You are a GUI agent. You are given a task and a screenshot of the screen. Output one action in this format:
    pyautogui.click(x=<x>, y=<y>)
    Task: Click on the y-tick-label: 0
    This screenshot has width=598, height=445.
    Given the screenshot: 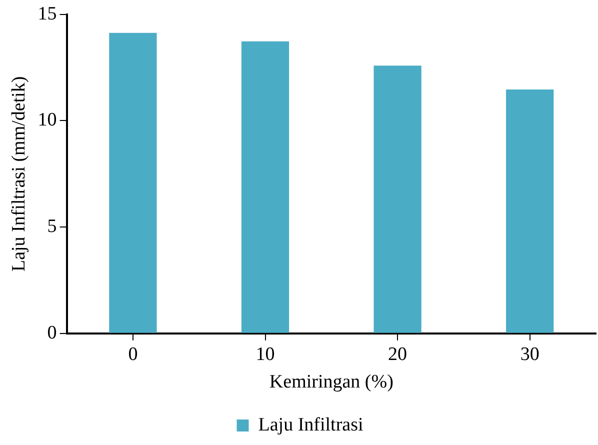 What is the action you would take?
    pyautogui.click(x=52, y=333)
    